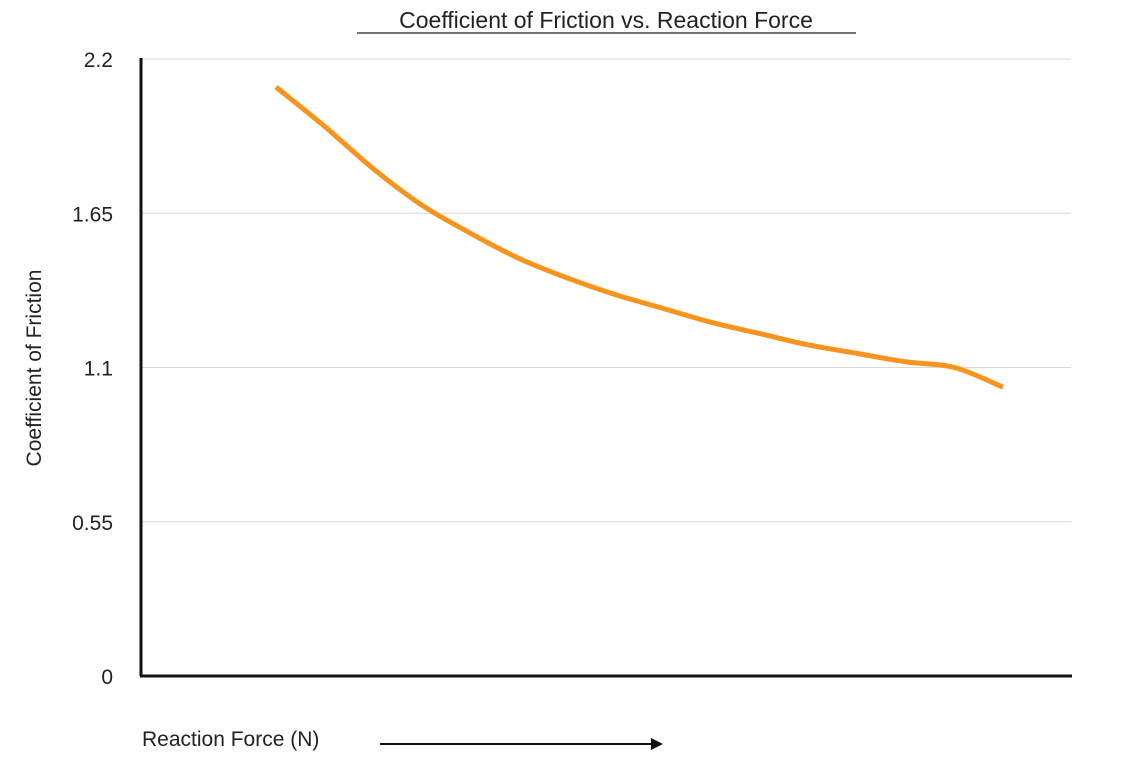  What do you see at coordinates (92, 523) in the screenshot?
I see `y-tick-label-1: 0.55` at bounding box center [92, 523].